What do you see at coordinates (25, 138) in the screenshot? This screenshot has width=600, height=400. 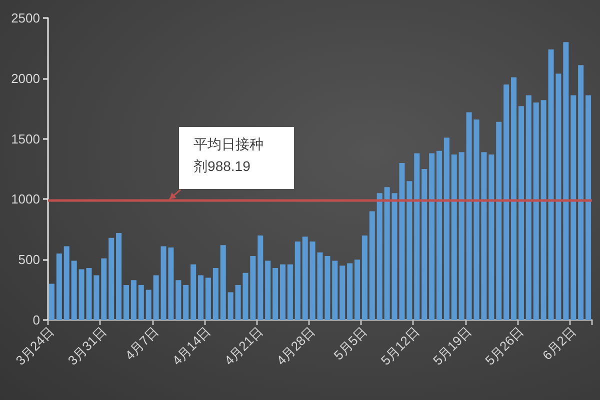 I see `y-tick-label: 1500` at bounding box center [25, 138].